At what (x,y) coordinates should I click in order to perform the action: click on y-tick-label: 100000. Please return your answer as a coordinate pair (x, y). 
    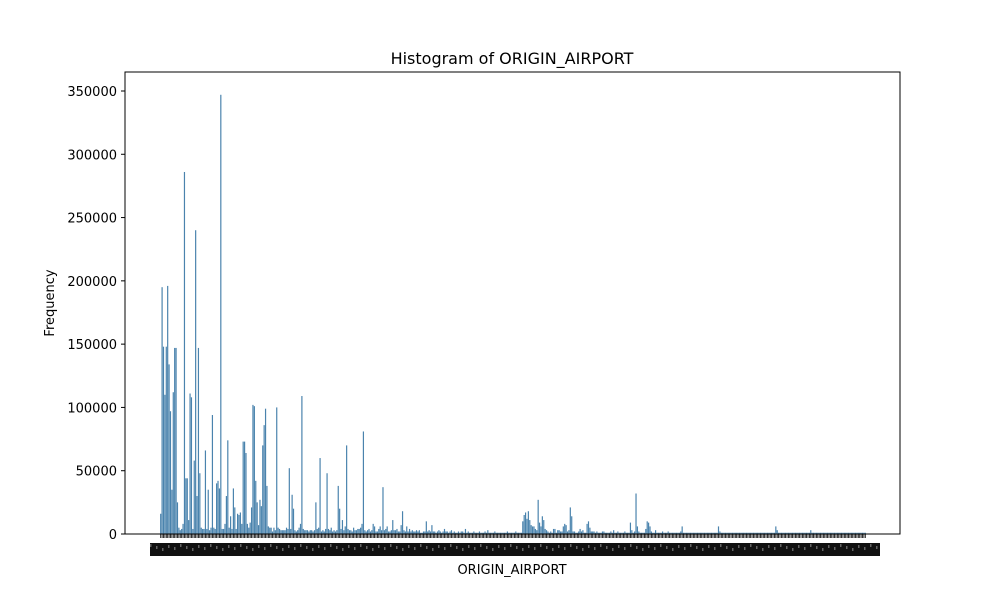
    Looking at the image, I should click on (92, 408).